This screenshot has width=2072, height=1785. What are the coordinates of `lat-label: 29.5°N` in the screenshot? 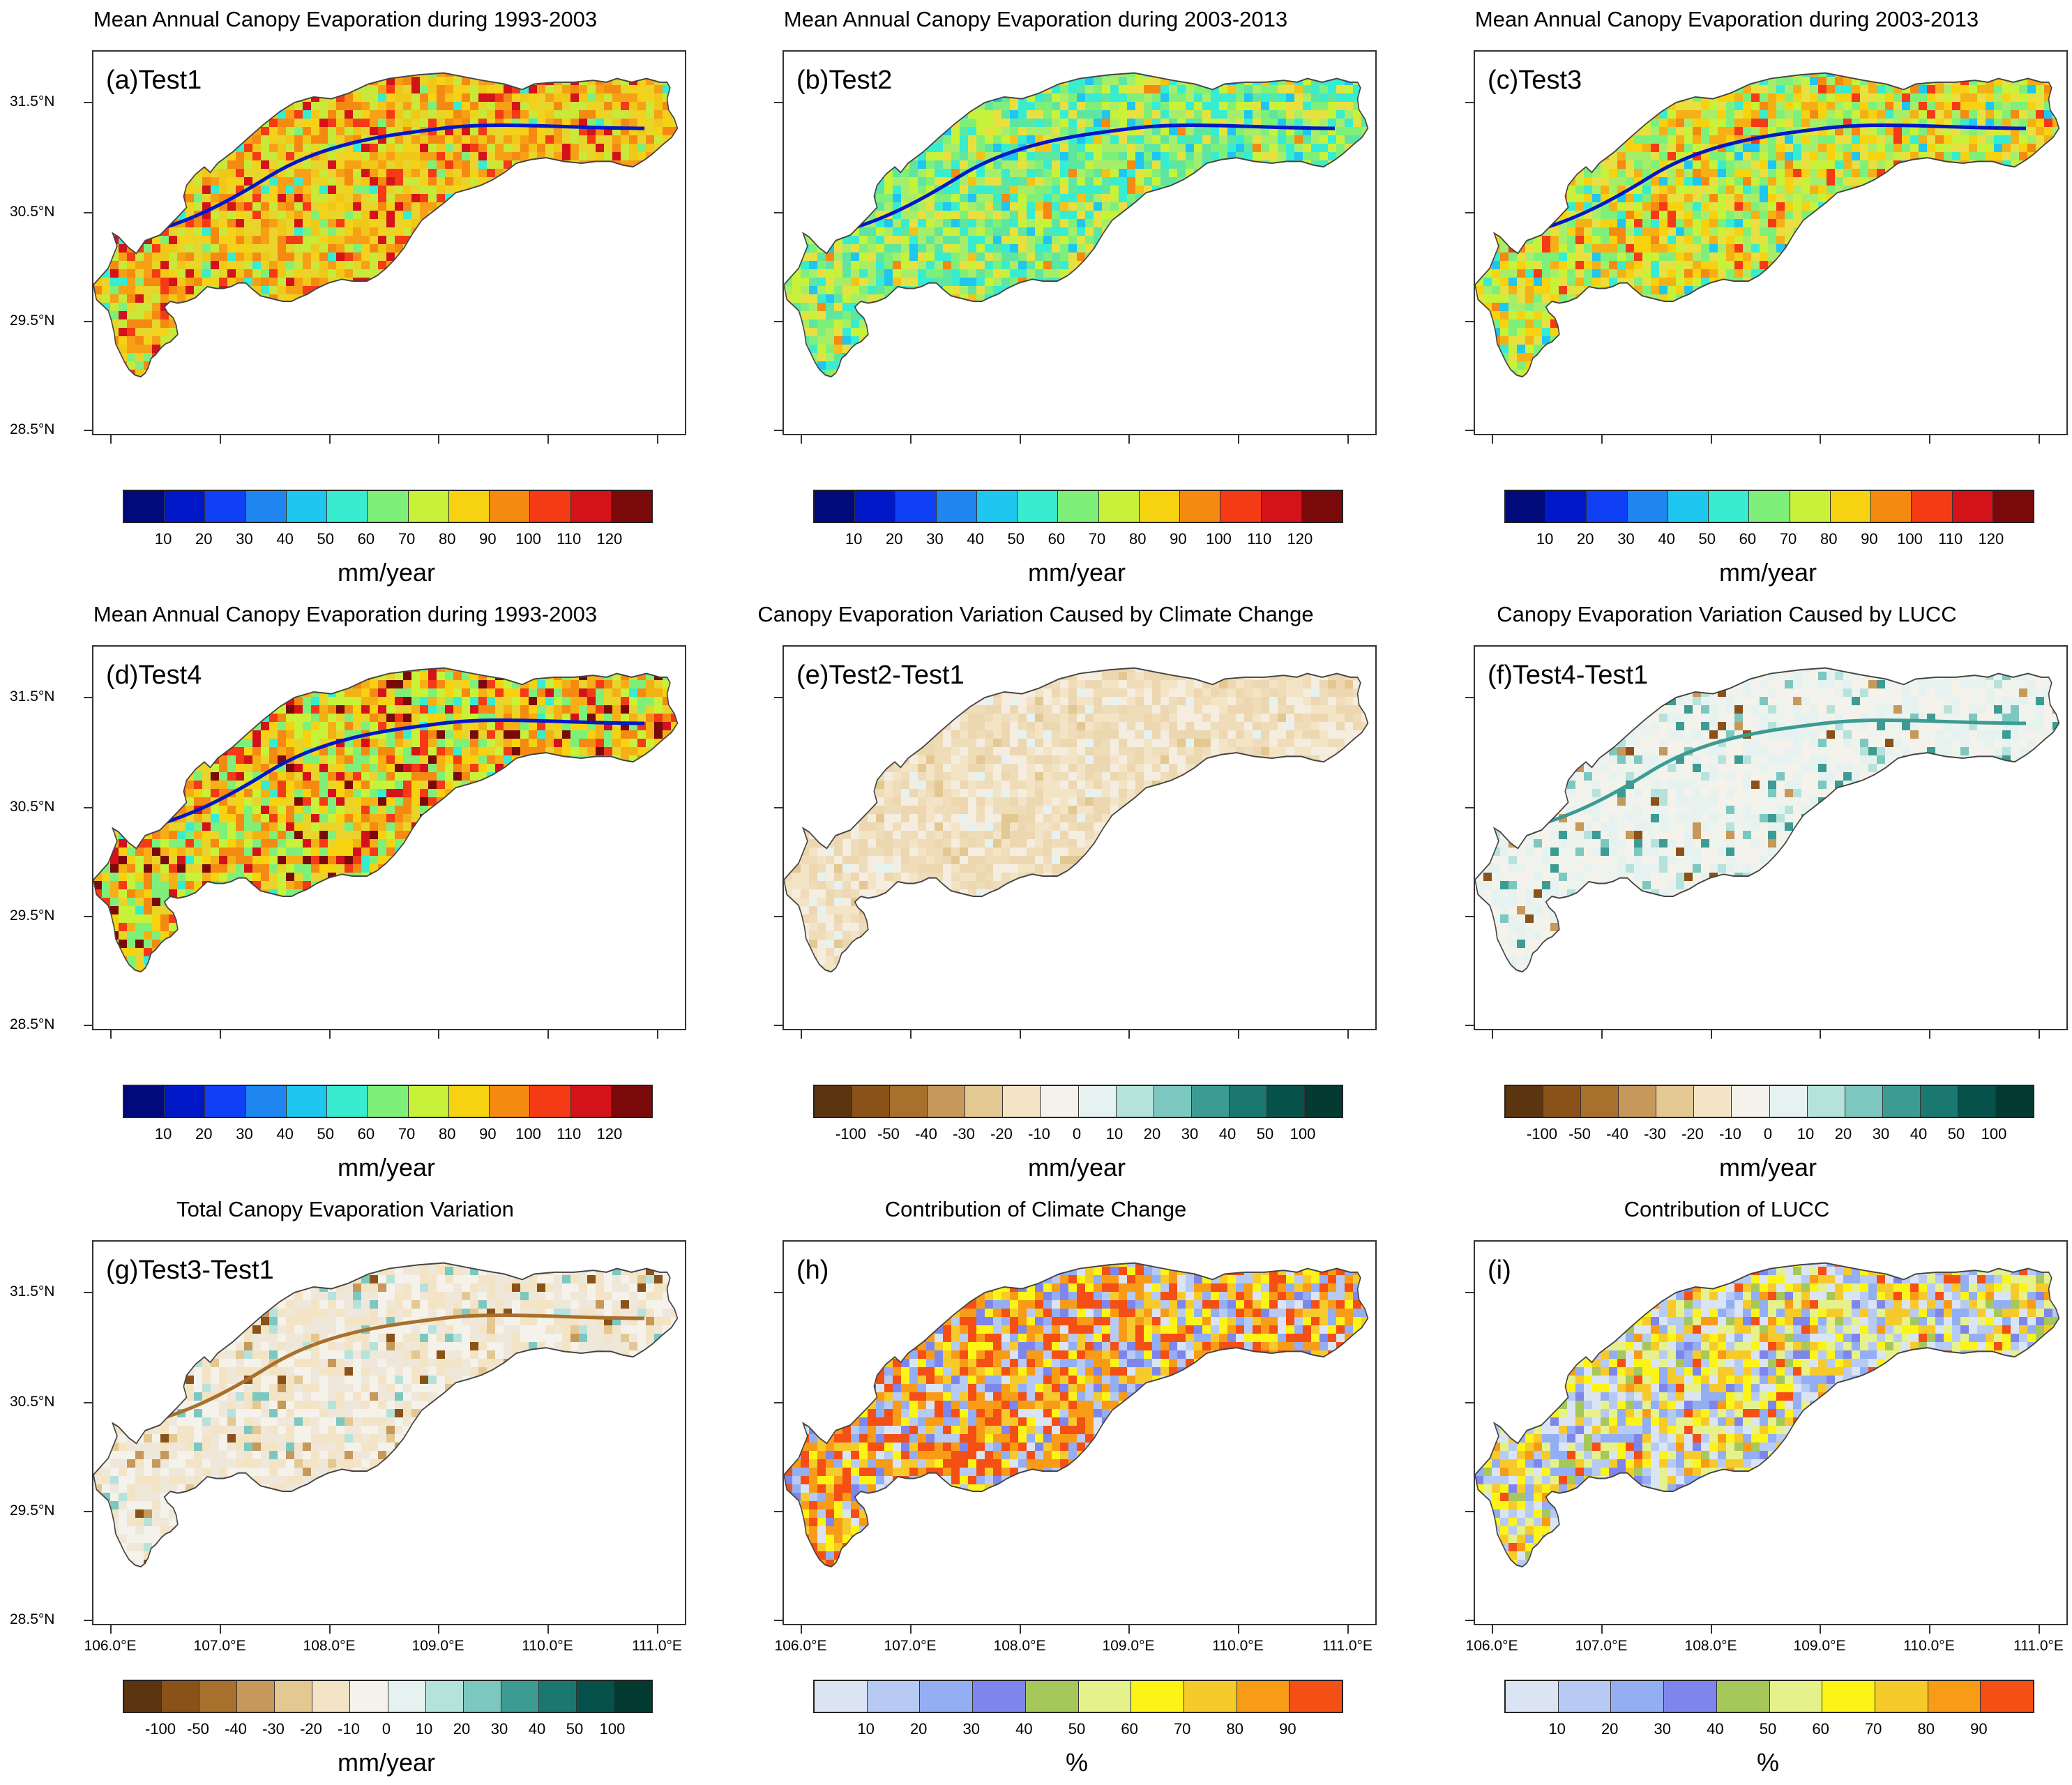 It's located at (32, 915).